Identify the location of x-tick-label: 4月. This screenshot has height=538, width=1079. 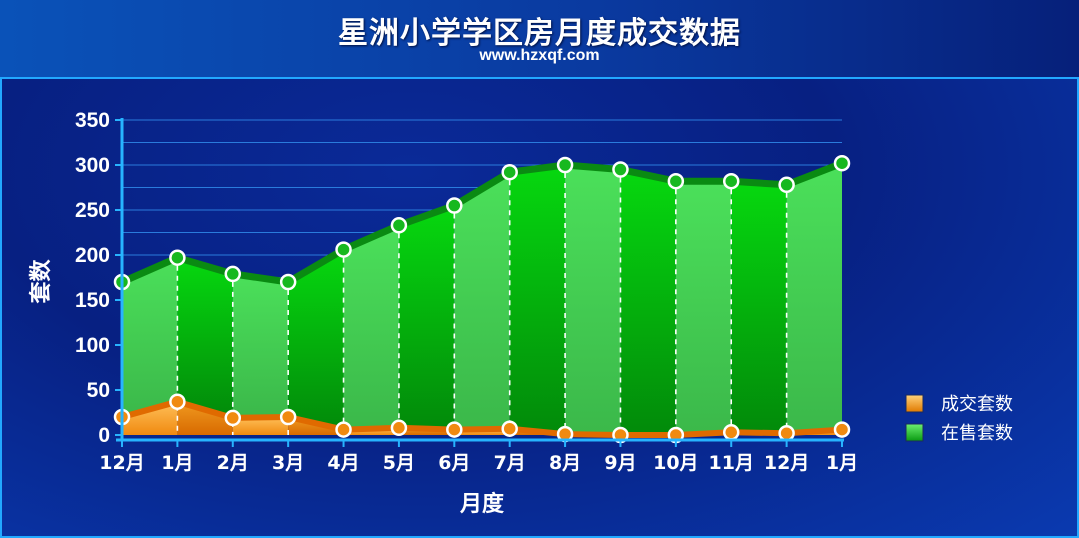
(343, 463).